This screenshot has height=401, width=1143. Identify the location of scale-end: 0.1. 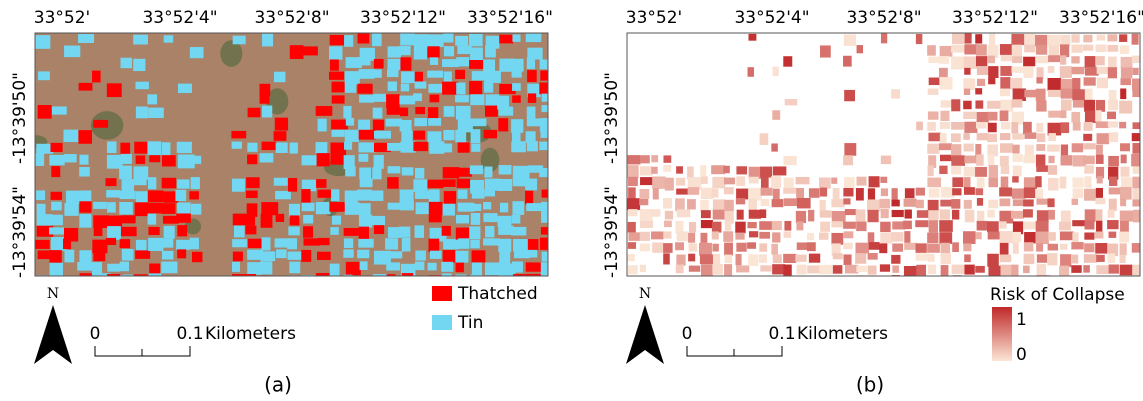
(781, 334).